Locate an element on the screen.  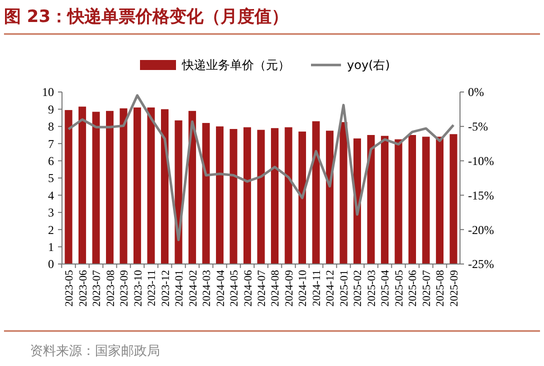
x-tick-label: 2023-10 is located at coordinates (138, 288).